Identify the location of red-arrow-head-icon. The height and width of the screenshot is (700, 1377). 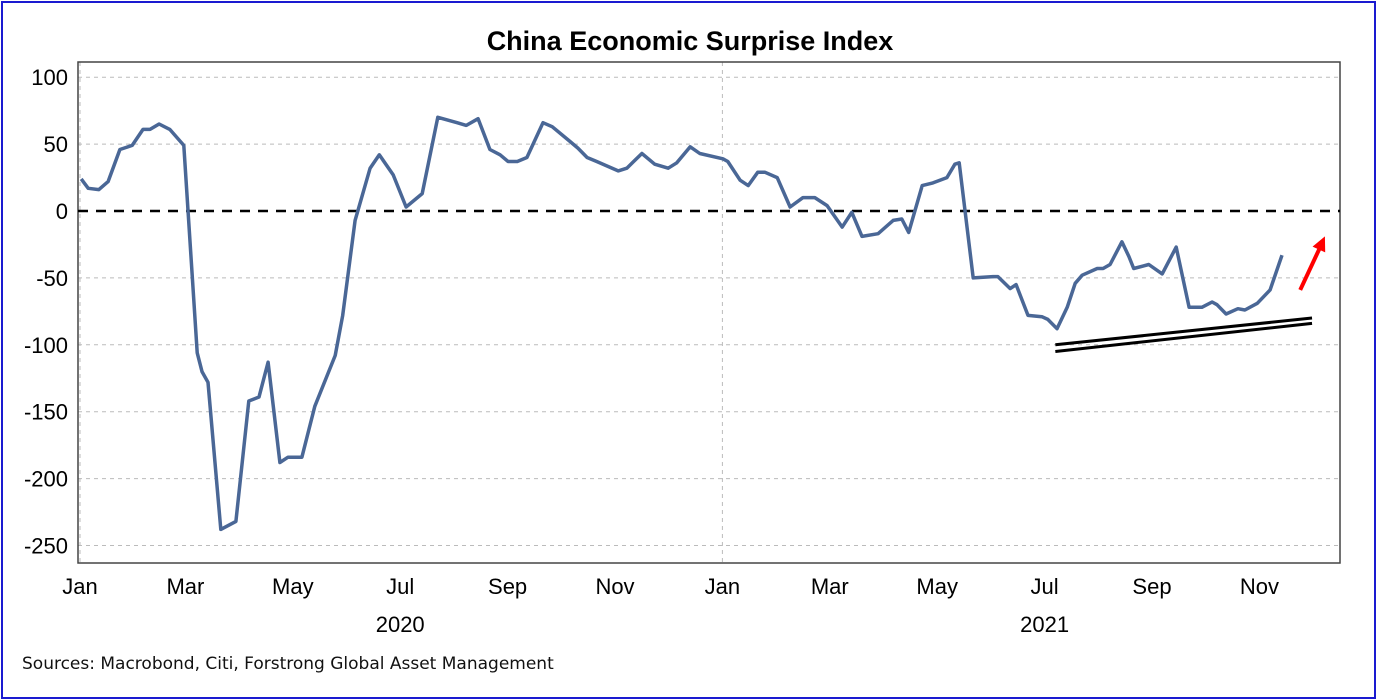
(1319, 244).